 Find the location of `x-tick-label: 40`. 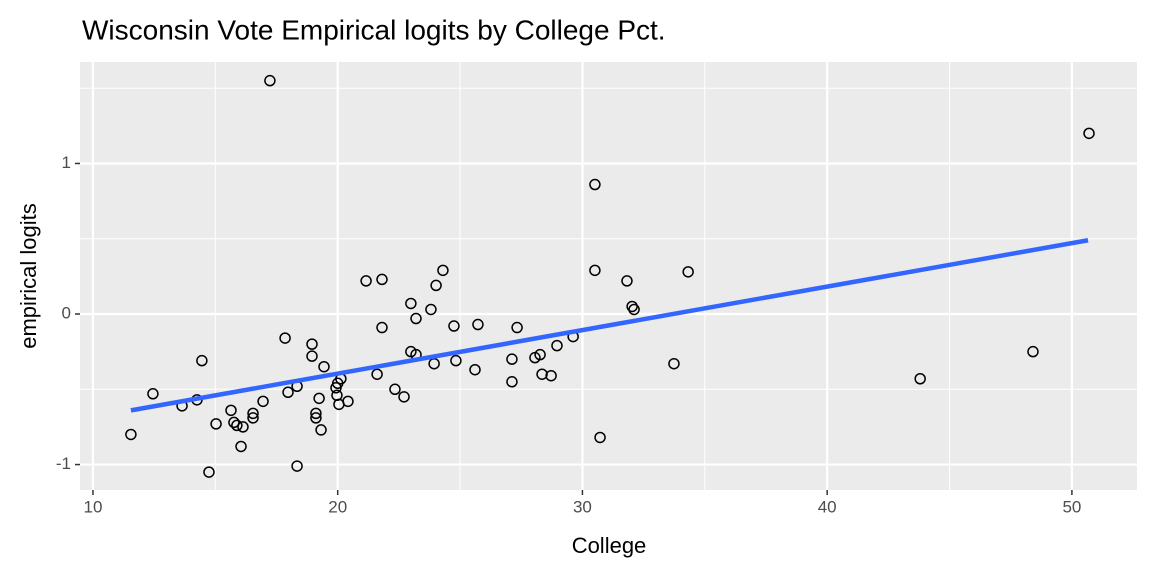

x-tick-label: 40 is located at coordinates (827, 506).